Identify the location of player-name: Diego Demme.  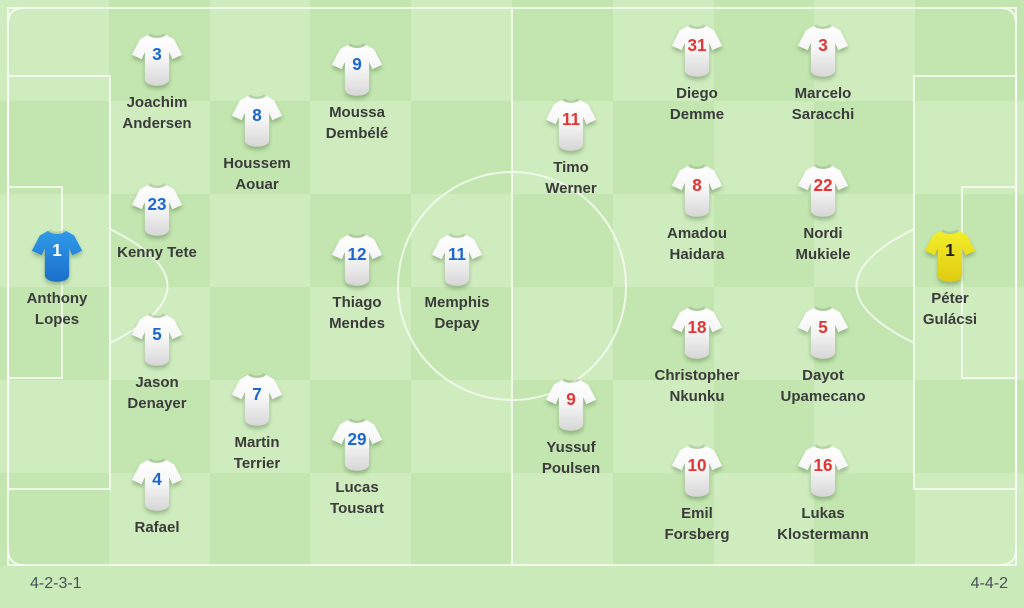
(697, 104).